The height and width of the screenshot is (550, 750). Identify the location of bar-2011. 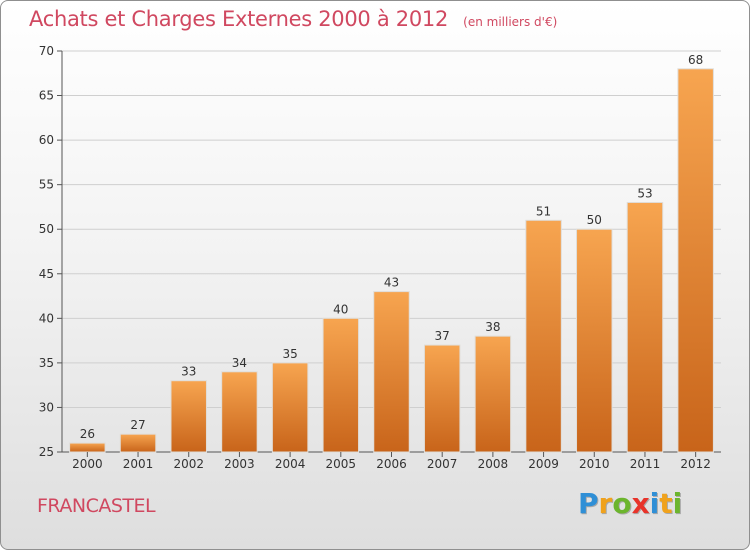
(645, 327).